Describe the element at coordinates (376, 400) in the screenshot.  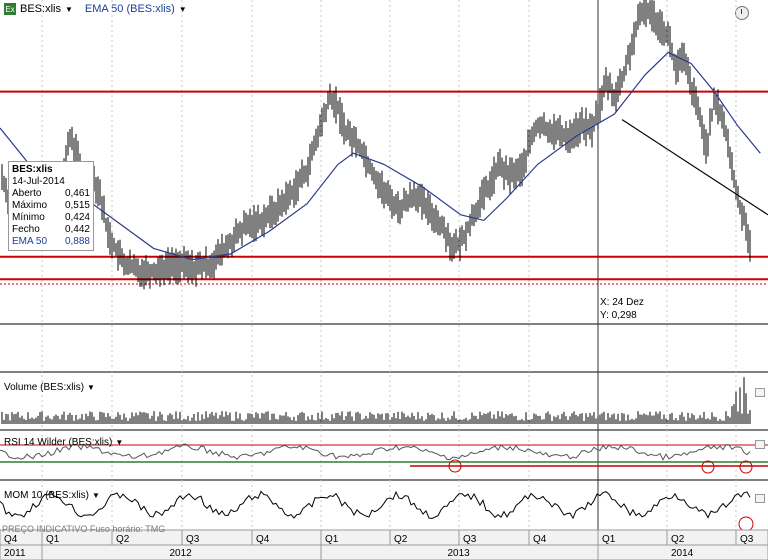
I see `volume-series` at that location.